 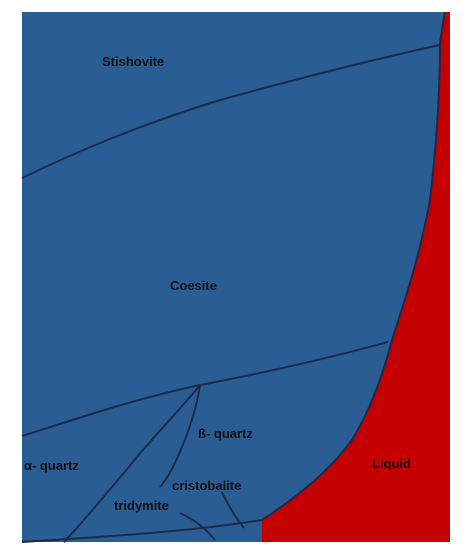 I want to click on alpha-quartz-label: α- quartz, so click(x=51, y=465).